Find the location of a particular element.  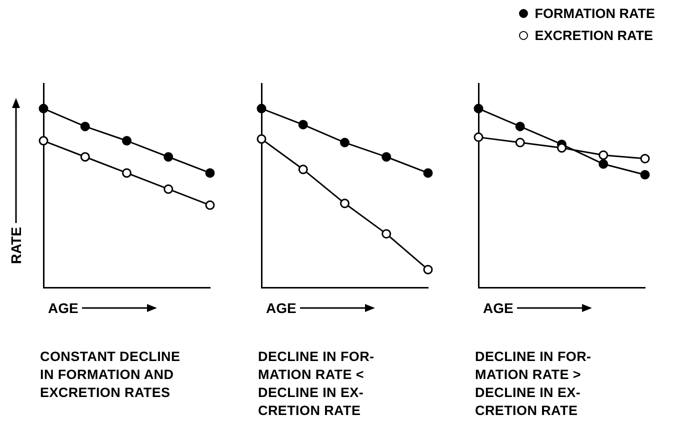

legend-label: EXCRETION RATE is located at coordinates (594, 35).